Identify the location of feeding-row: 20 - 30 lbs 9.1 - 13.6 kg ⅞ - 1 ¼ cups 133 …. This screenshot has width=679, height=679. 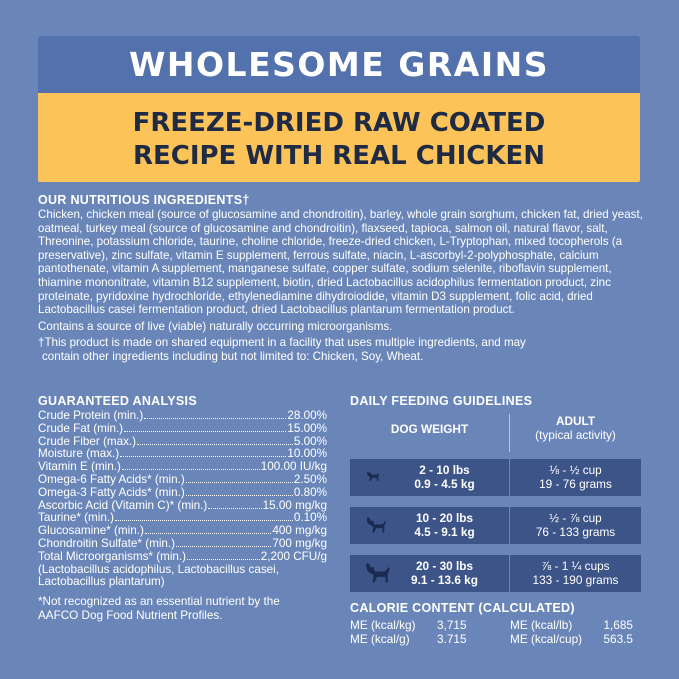
(495, 573).